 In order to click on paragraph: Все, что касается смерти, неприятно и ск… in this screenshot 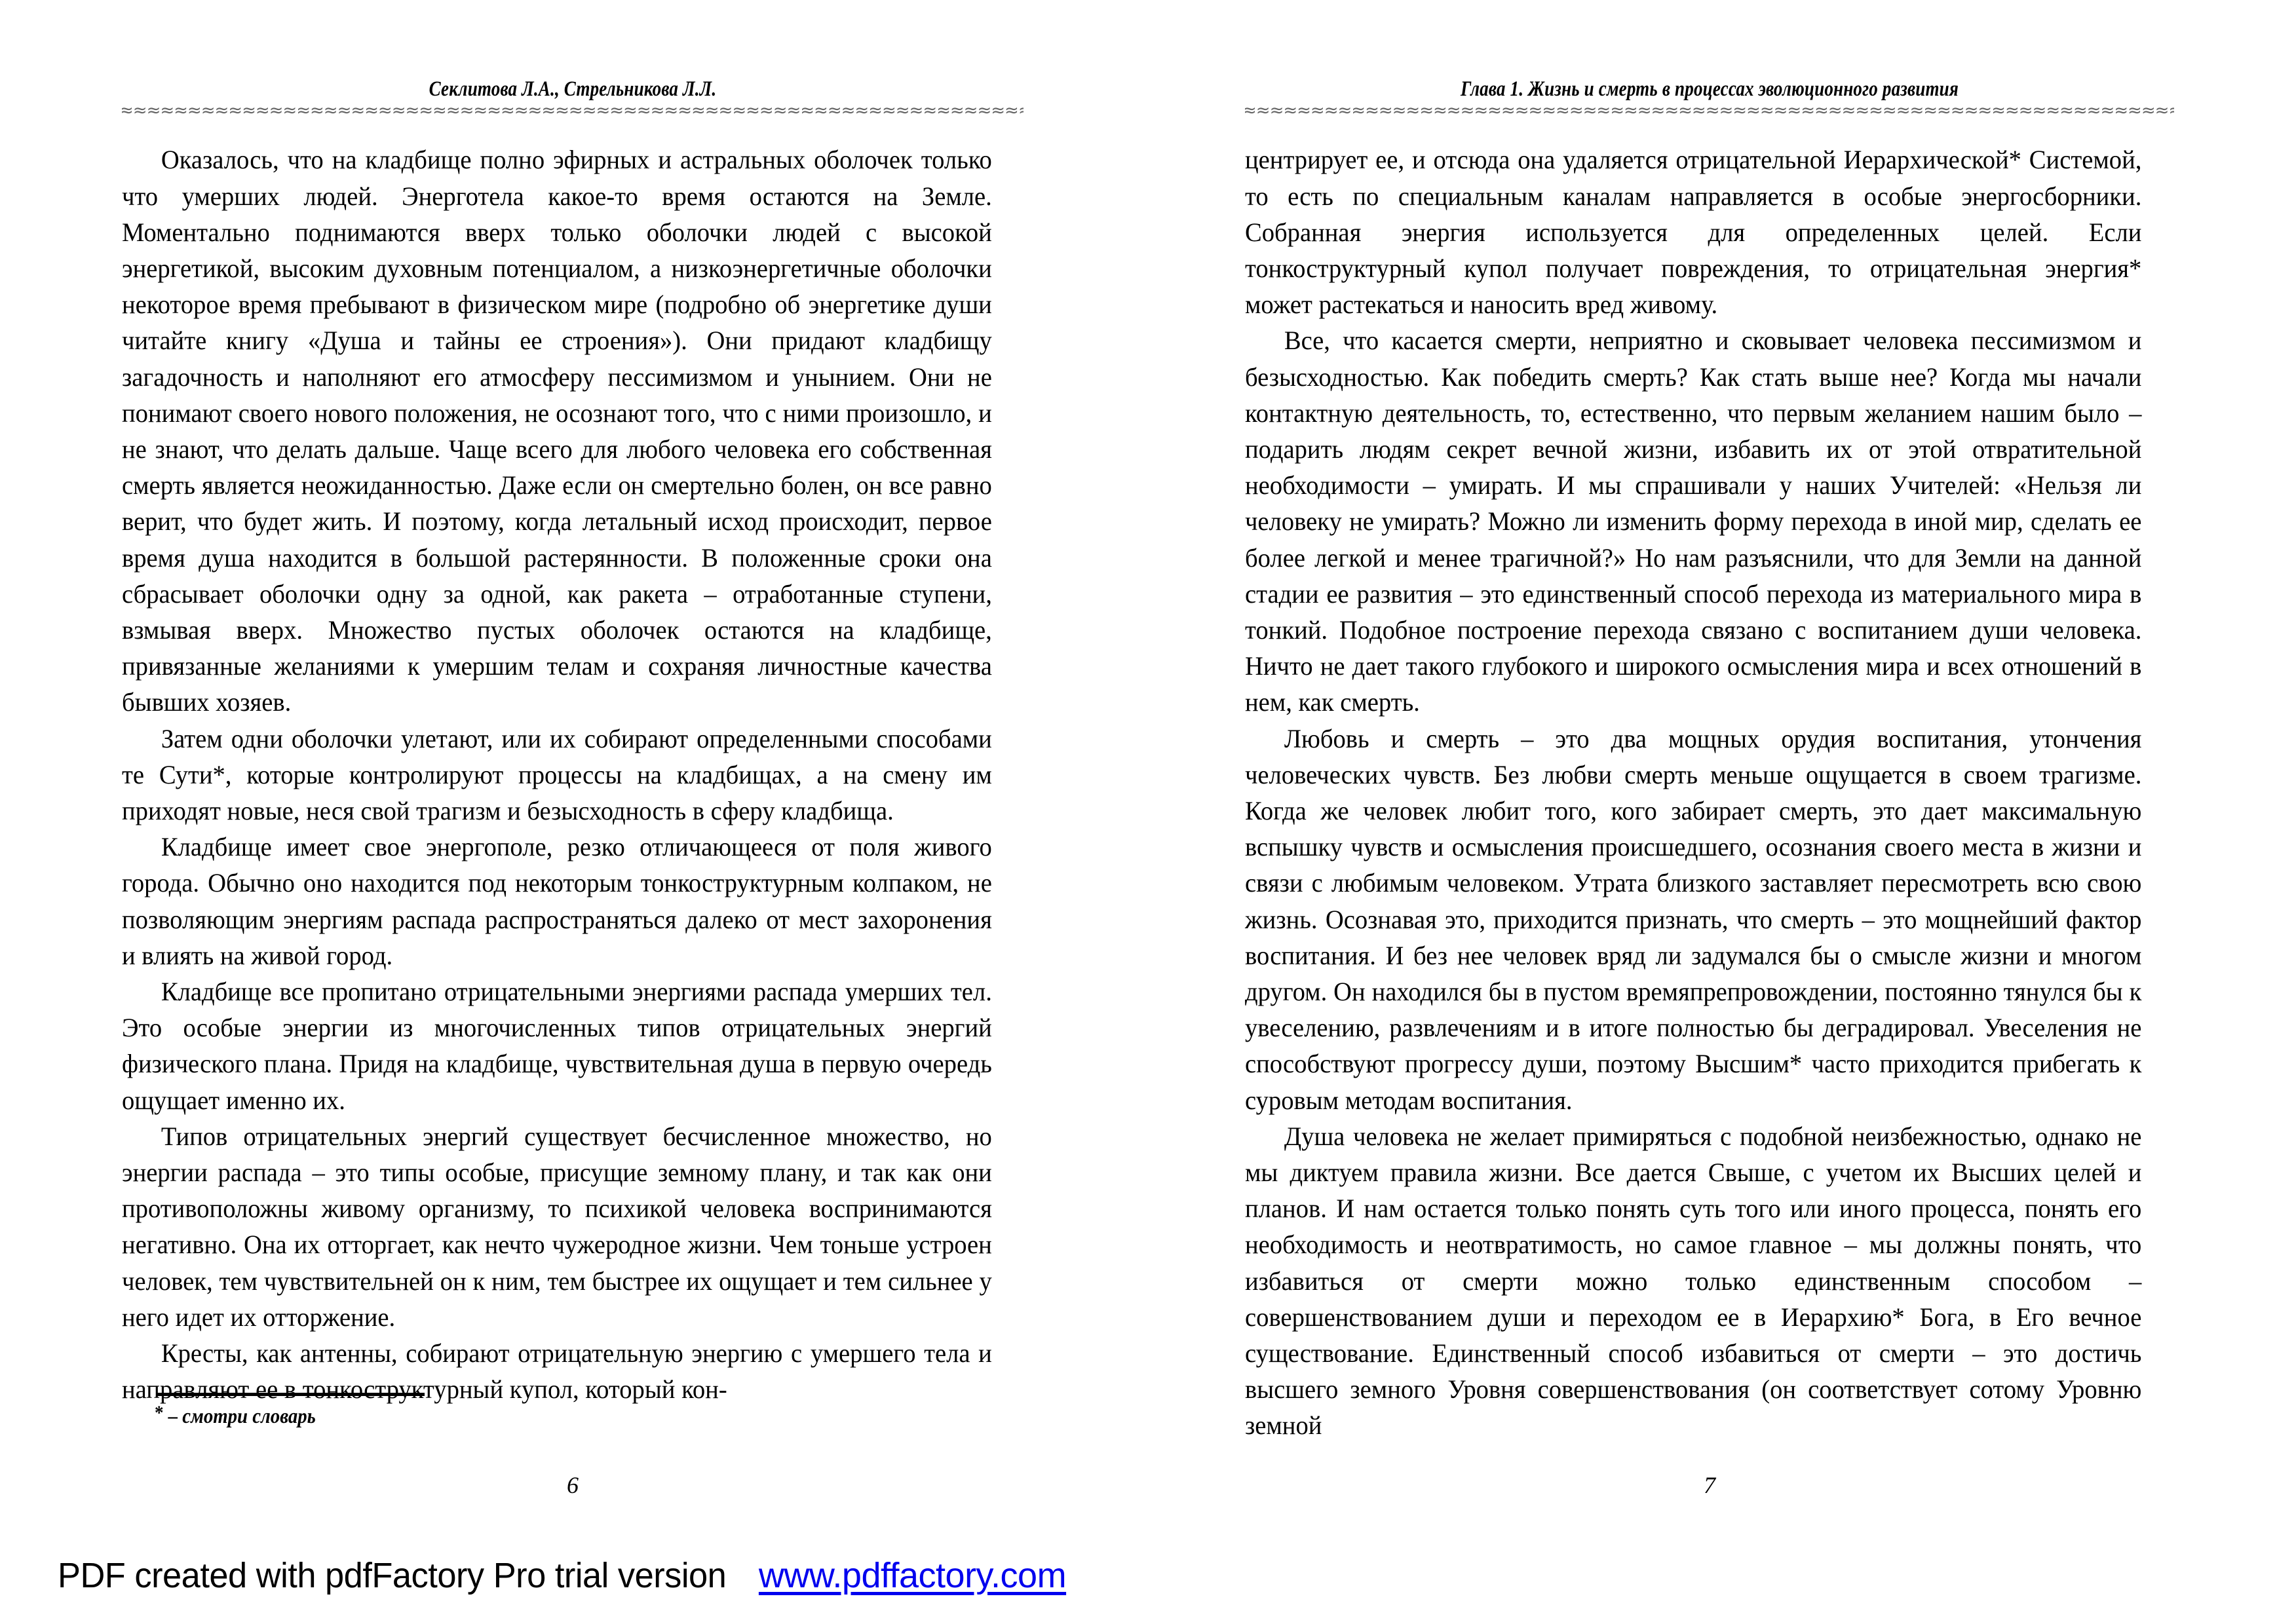, I will do `click(1693, 521)`.